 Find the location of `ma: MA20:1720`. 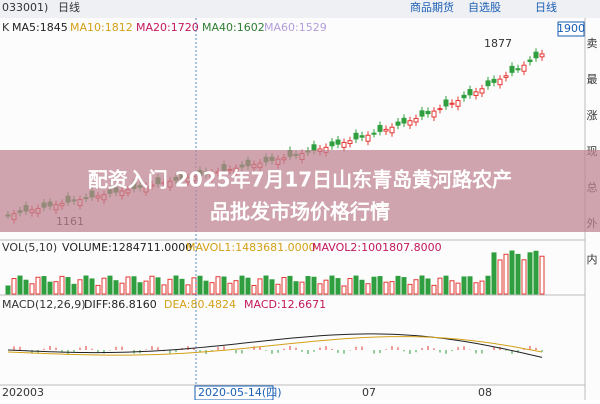

ma: MA20:1720 is located at coordinates (167, 27).